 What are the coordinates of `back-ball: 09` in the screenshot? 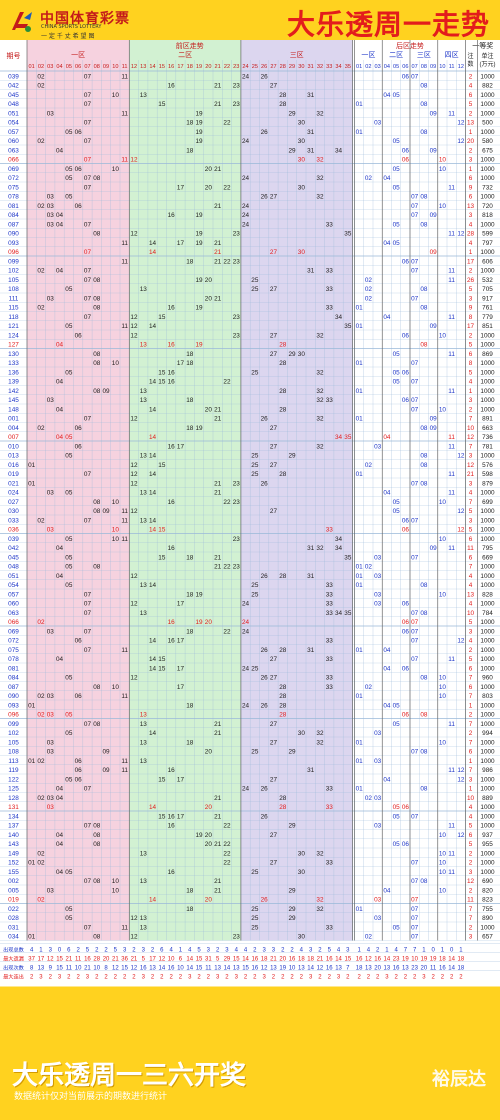 It's located at (434, 215).